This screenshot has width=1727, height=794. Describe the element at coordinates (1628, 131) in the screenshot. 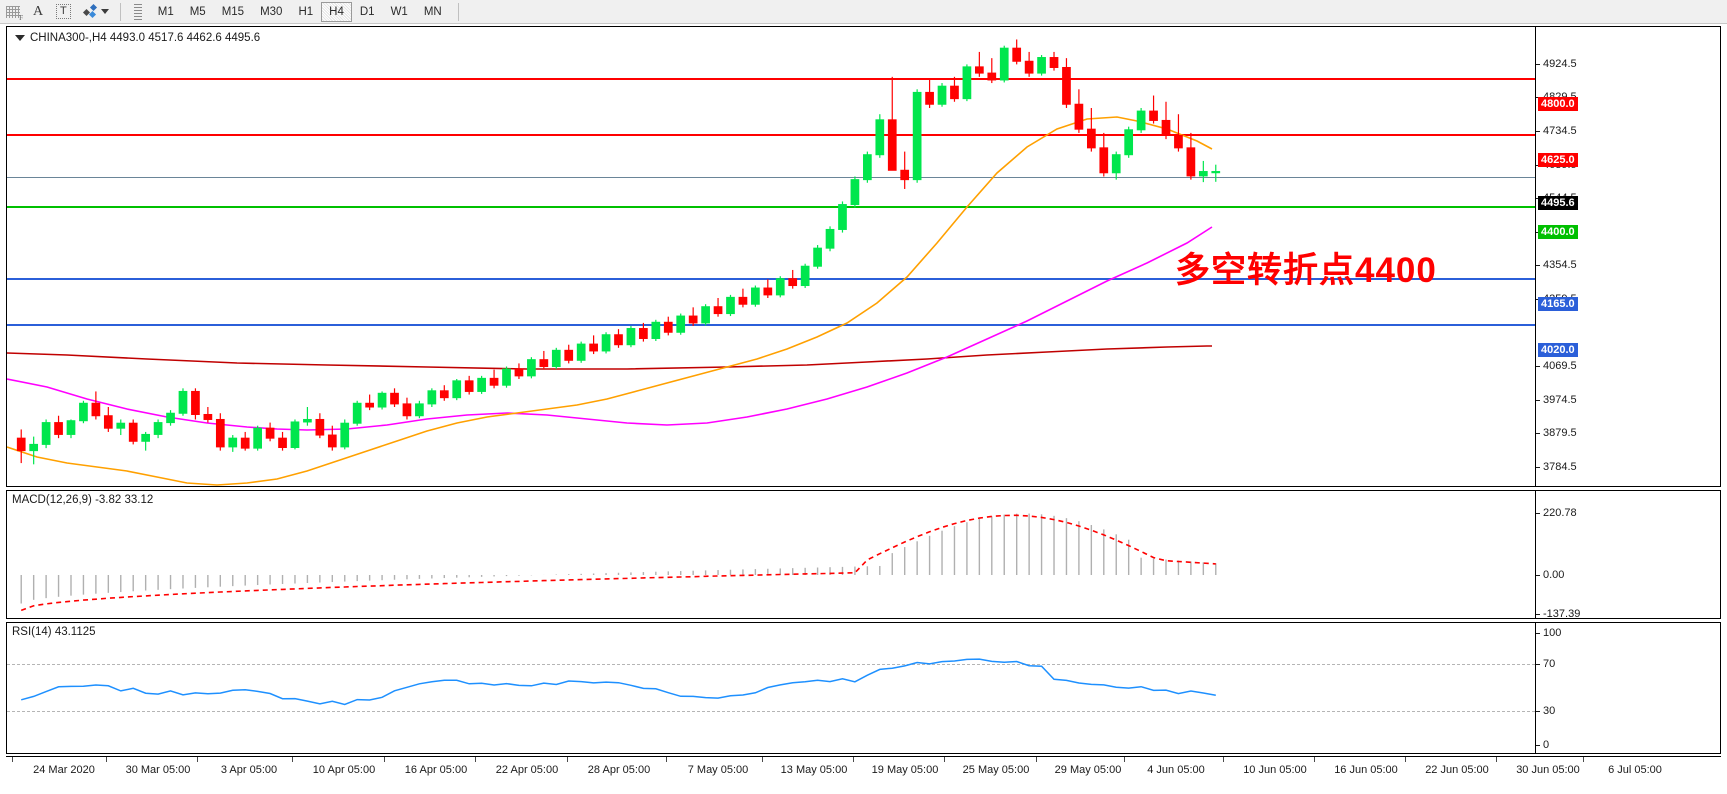

I see `price-tick: 4734.5` at that location.